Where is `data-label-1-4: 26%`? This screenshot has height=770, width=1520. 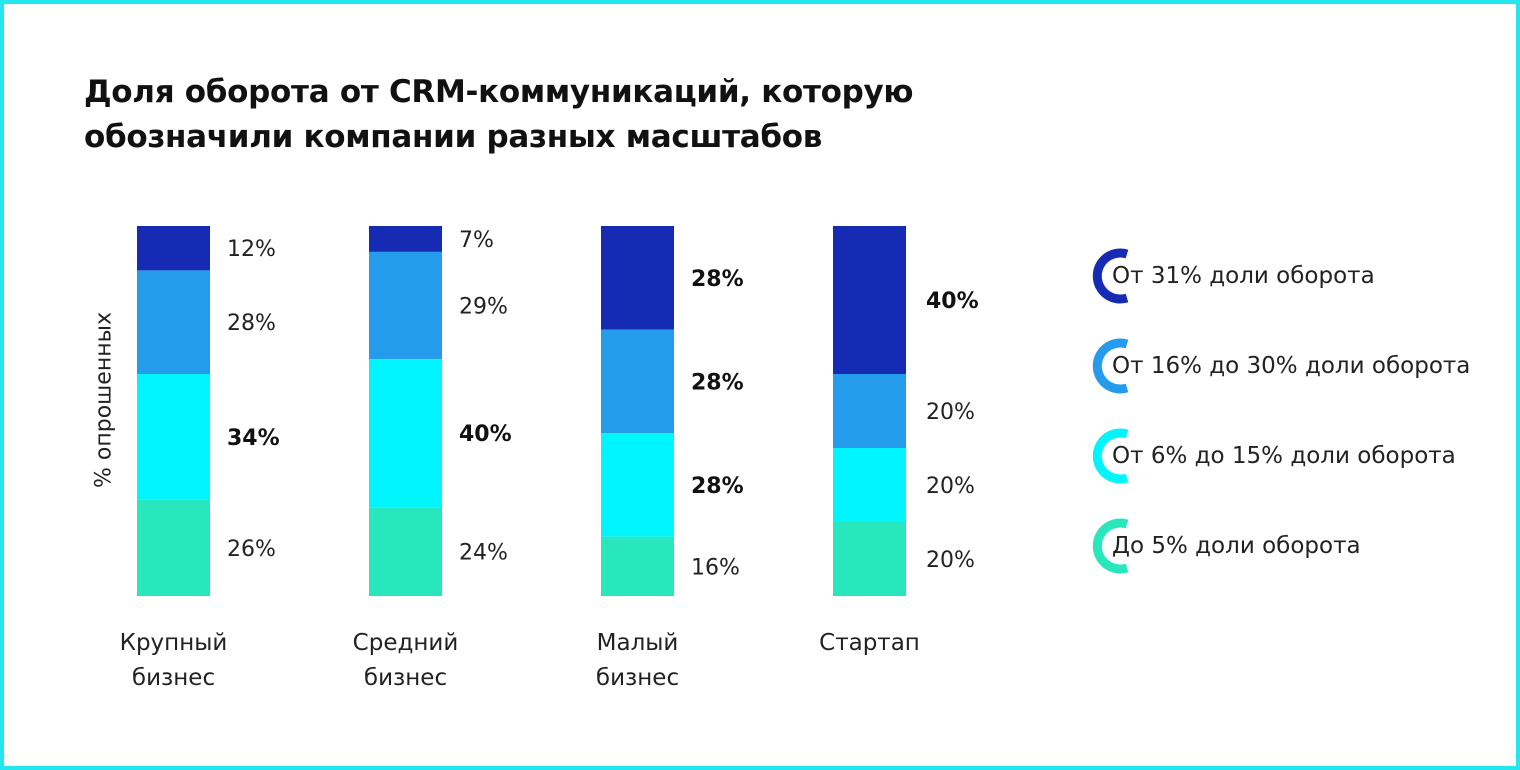 data-label-1-4: 26% is located at coordinates (251, 549).